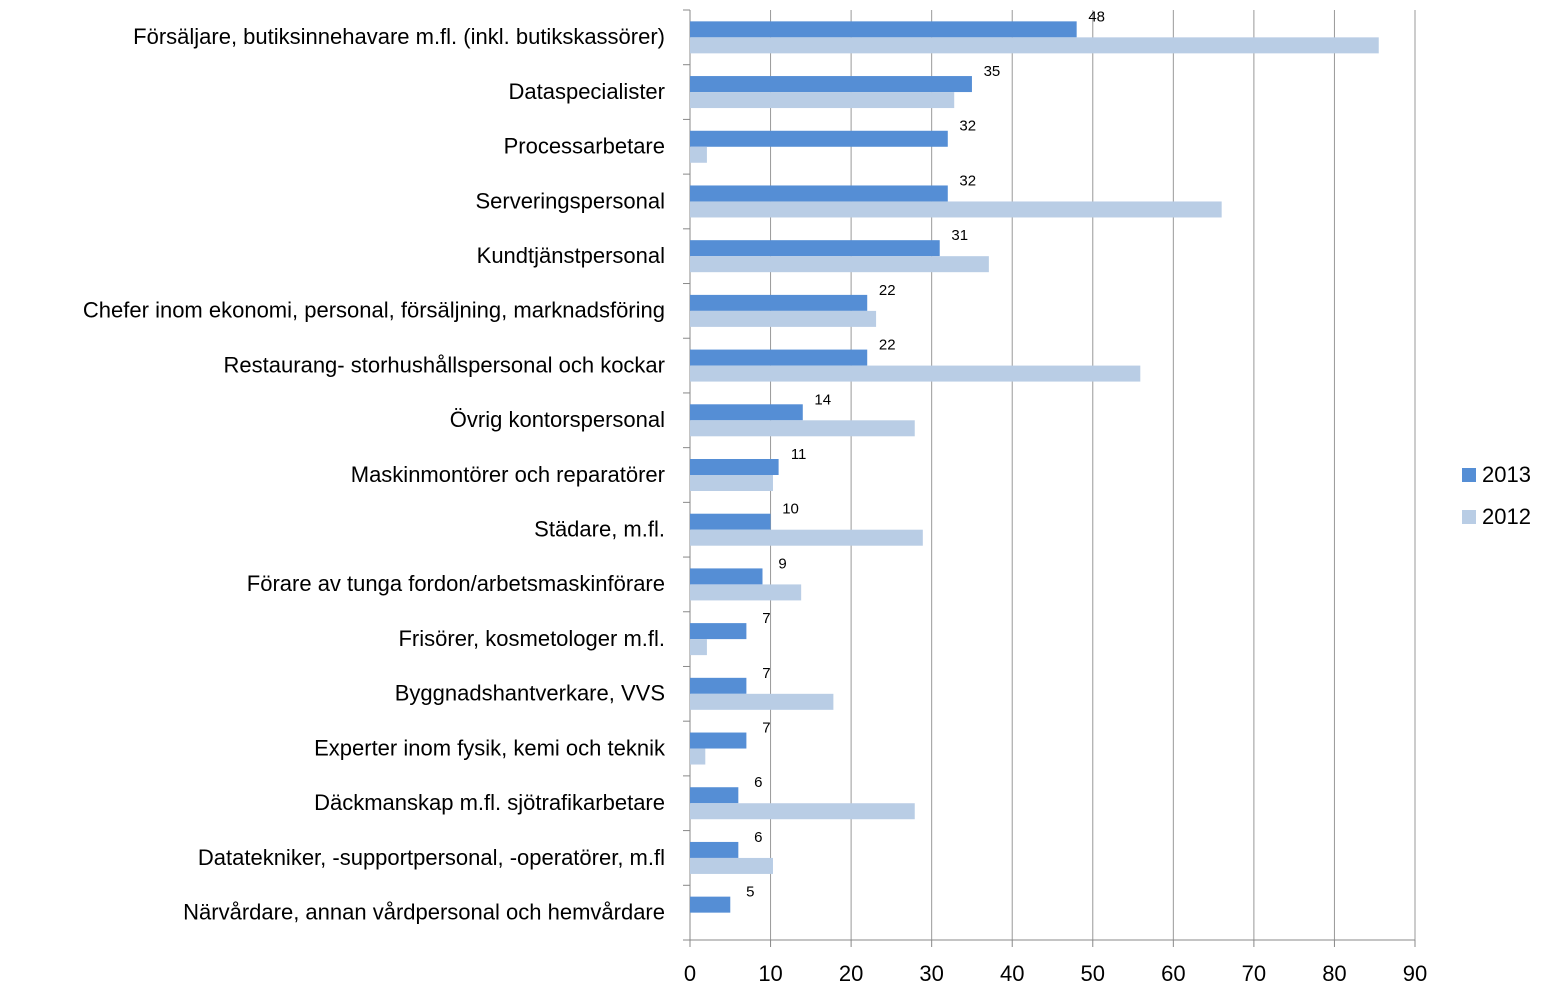 This screenshot has height=987, width=1541. What do you see at coordinates (508, 474) in the screenshot?
I see `y-tick-label: Maskinmontörer och reparatörer` at bounding box center [508, 474].